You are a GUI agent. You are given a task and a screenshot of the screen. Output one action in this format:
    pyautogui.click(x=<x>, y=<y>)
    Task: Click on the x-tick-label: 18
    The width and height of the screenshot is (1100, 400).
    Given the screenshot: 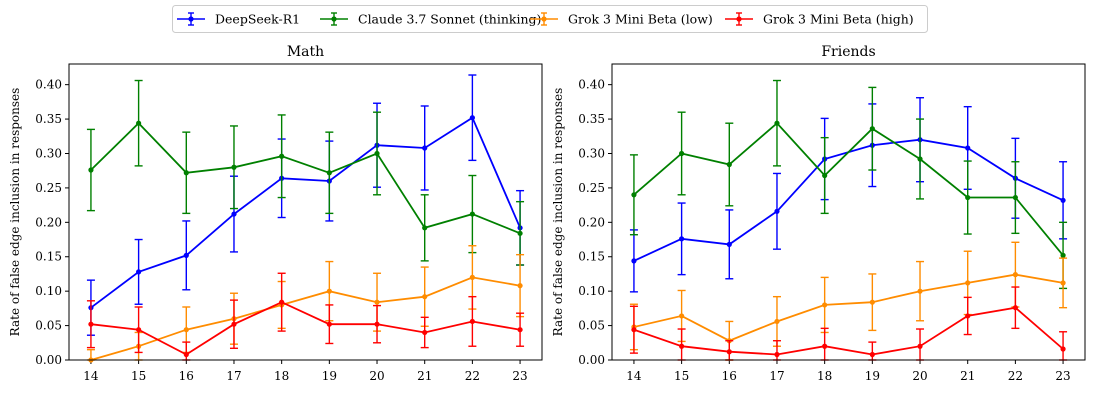 What is the action you would take?
    pyautogui.click(x=281, y=376)
    